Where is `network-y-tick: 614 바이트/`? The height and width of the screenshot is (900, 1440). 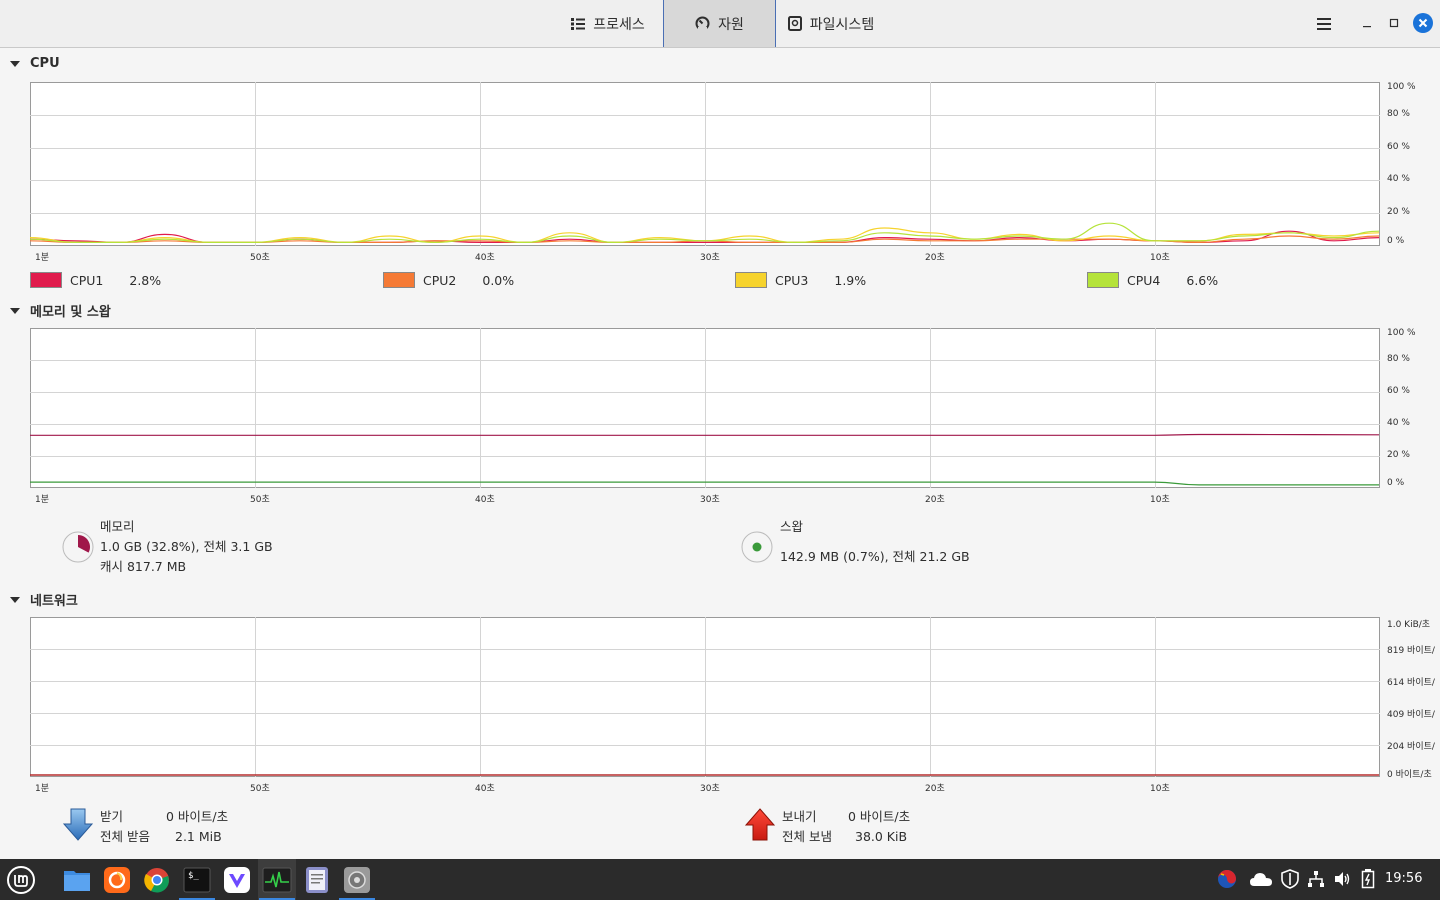 network-y-tick: 614 바이트/ is located at coordinates (1411, 683).